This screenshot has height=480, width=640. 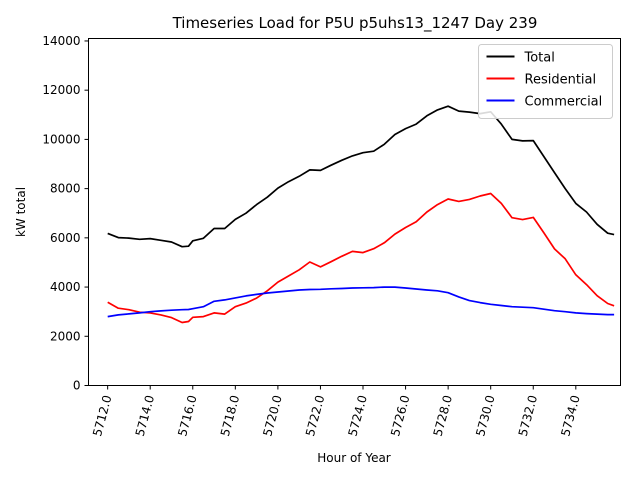 I want to click on y-tick-label: 10000, so click(x=61, y=139).